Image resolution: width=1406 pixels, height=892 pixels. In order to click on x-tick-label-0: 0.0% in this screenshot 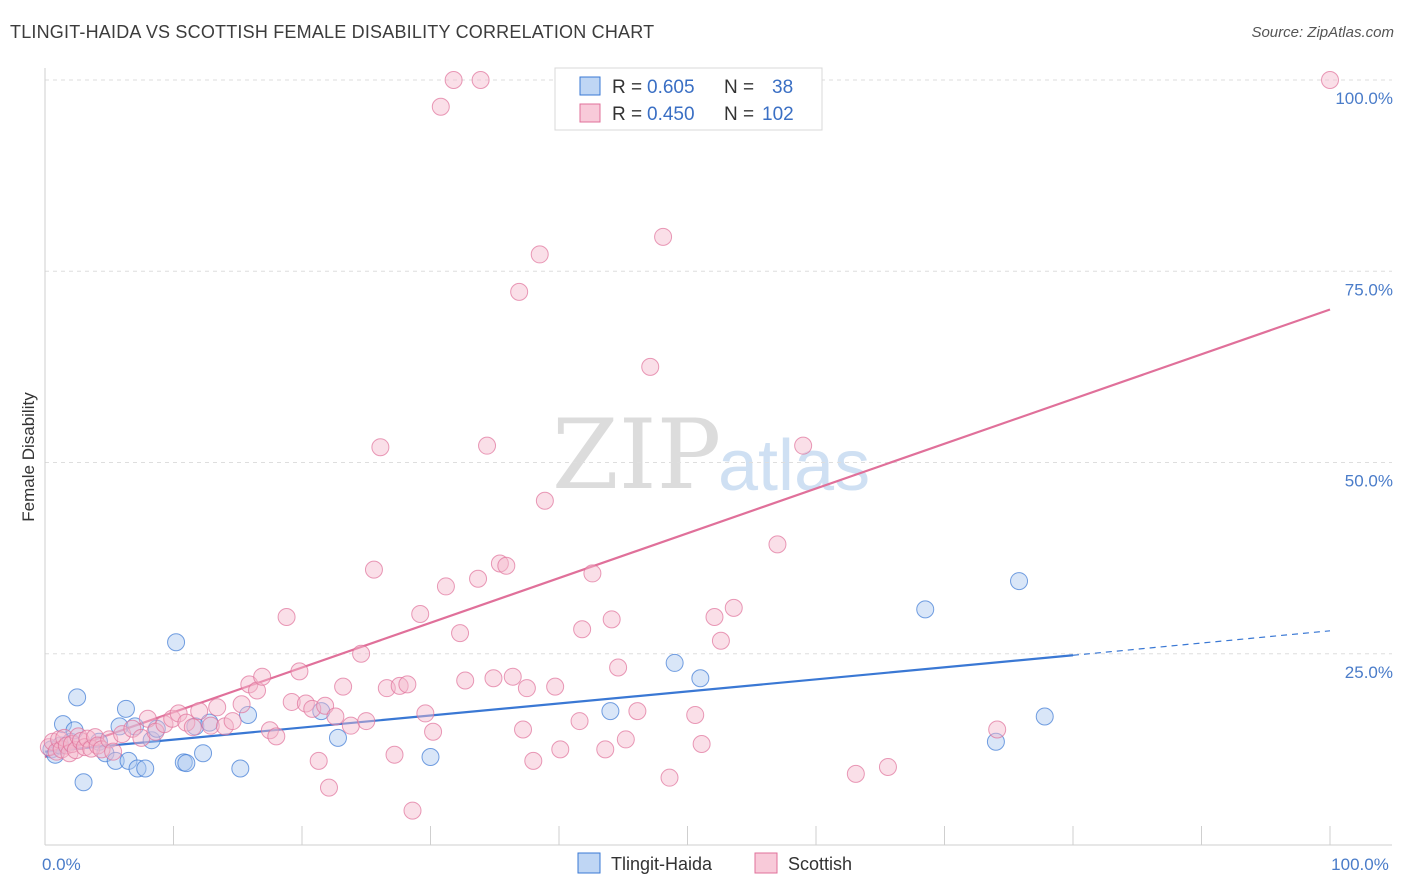, I will do `click(61, 864)`.